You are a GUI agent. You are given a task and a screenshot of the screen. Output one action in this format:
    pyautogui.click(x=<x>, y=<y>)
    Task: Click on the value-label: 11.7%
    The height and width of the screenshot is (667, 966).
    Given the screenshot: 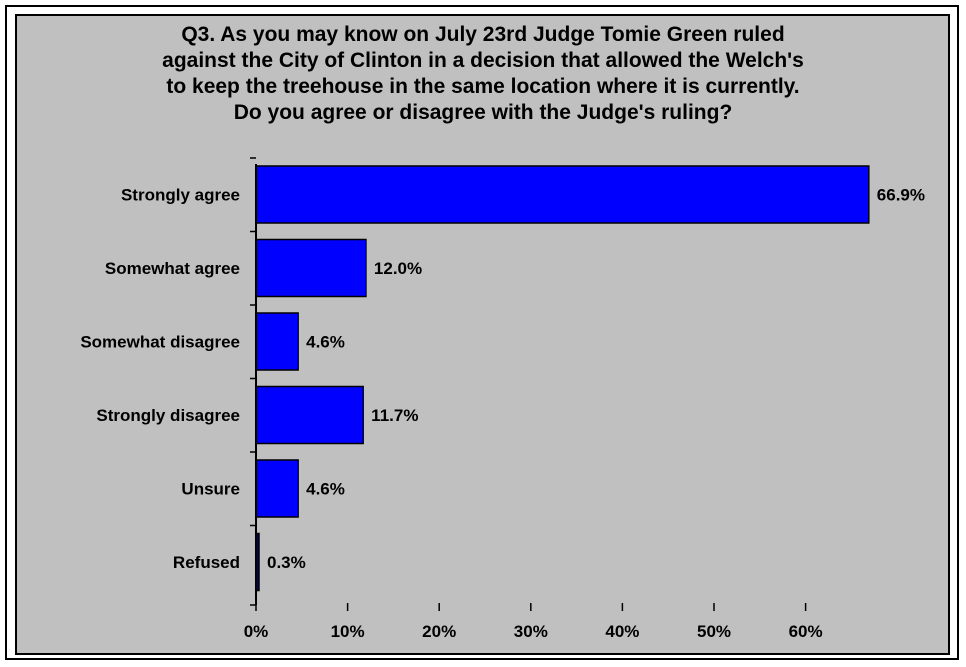 What is the action you would take?
    pyautogui.click(x=394, y=415)
    